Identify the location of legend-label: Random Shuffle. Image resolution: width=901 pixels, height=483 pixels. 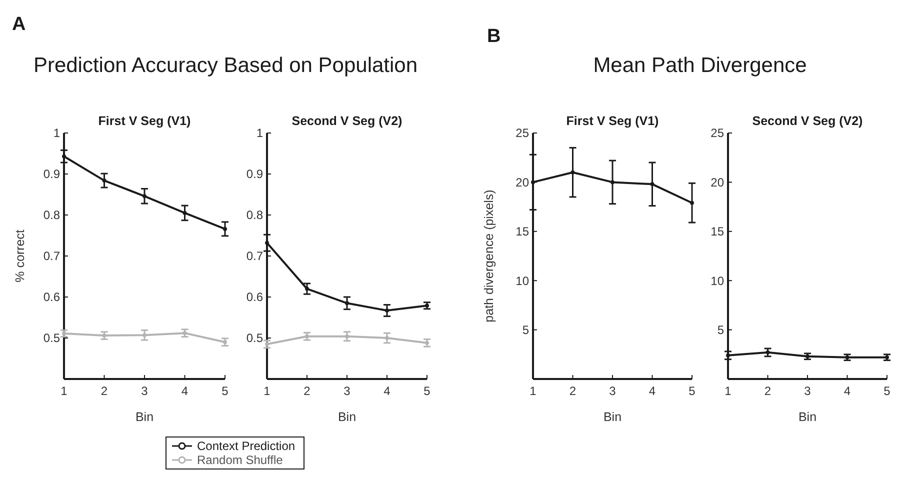
(240, 460).